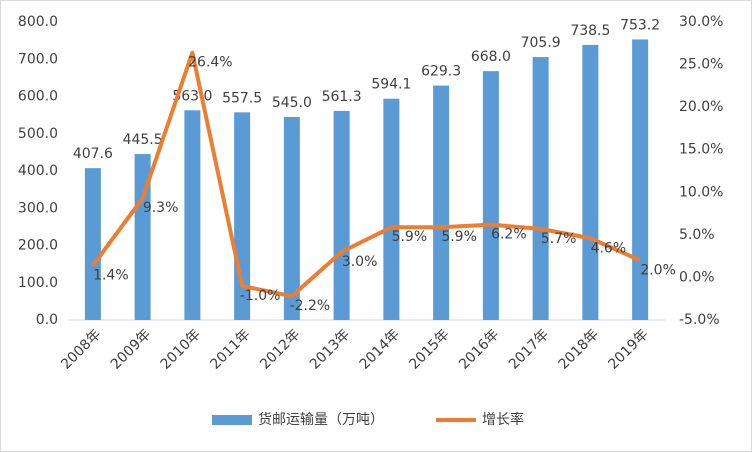 The height and width of the screenshot is (452, 752). What do you see at coordinates (38, 208) in the screenshot?
I see `y-tick-label: 300.0` at bounding box center [38, 208].